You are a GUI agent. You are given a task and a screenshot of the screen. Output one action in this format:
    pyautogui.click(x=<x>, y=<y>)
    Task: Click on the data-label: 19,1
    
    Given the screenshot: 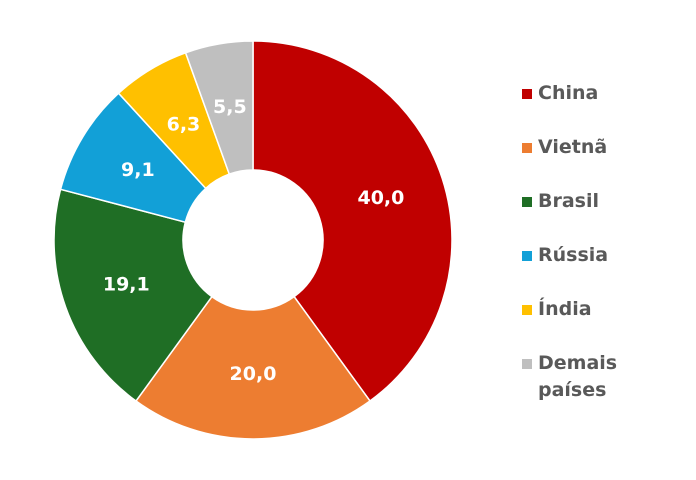 What is the action you would take?
    pyautogui.click(x=126, y=285)
    